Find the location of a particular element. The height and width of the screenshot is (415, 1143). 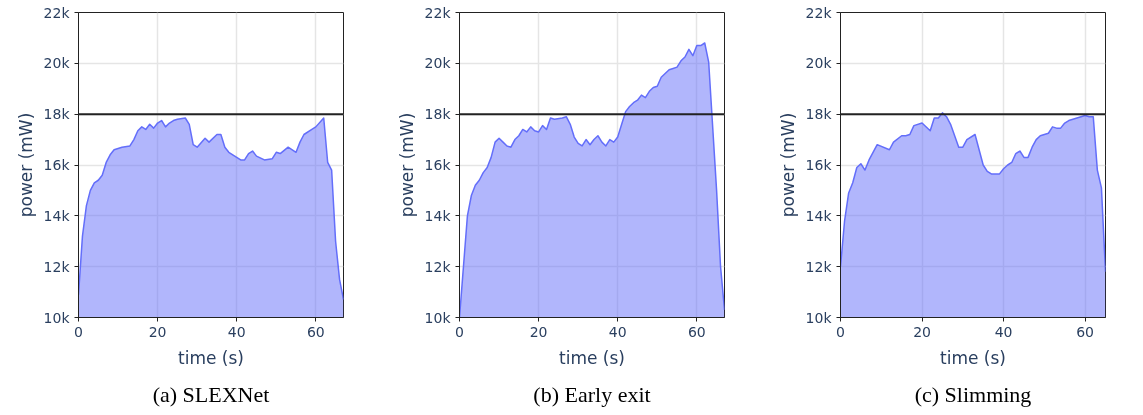

text: (a) SLEXNet is located at coordinates (211, 394).